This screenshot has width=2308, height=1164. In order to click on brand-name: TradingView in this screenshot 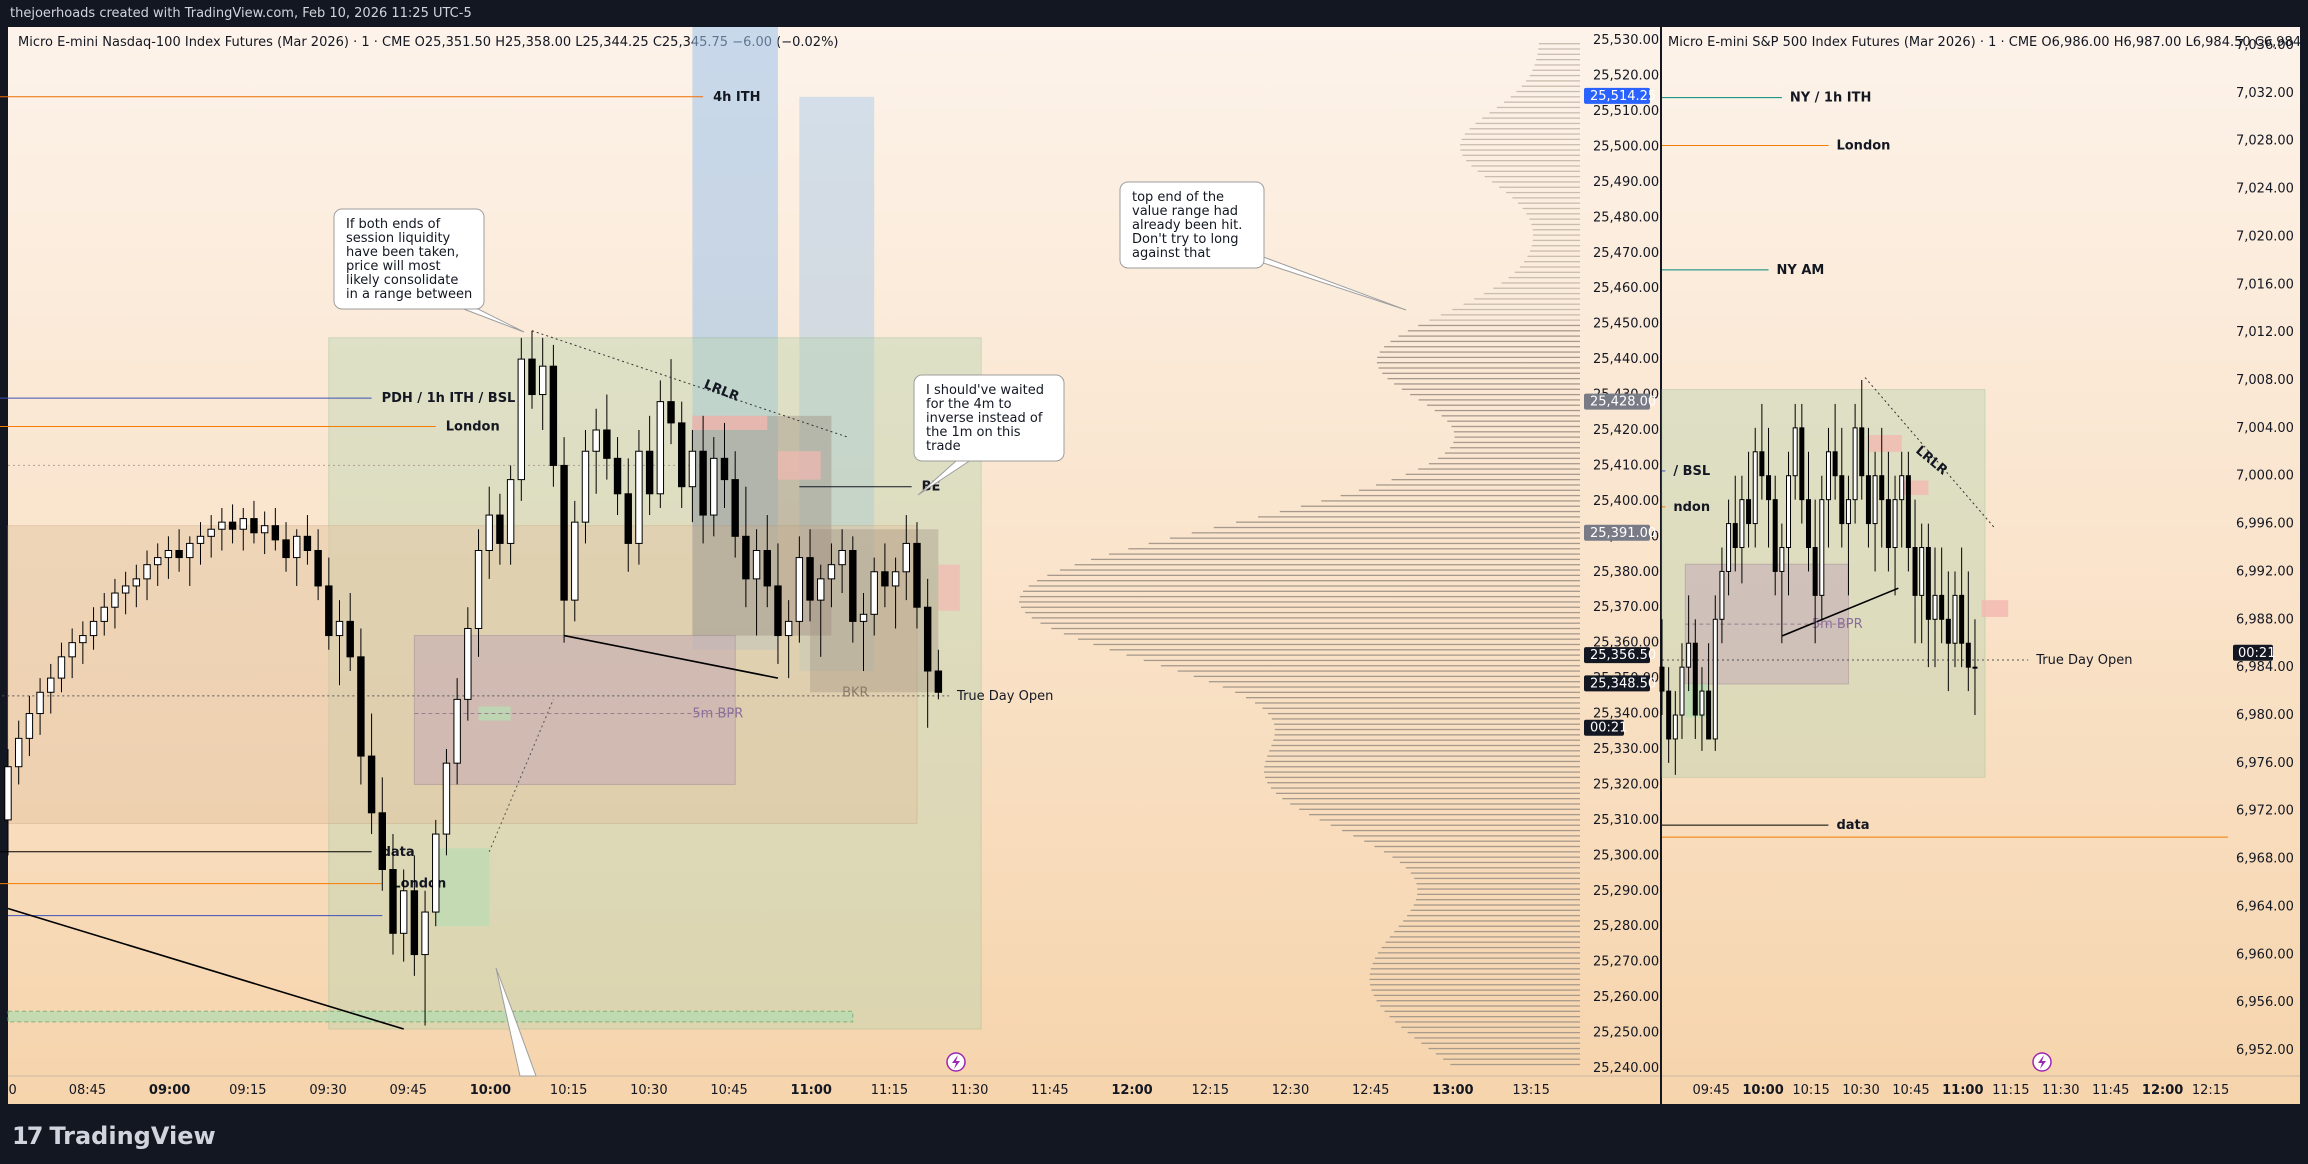, I will do `click(132, 1136)`.